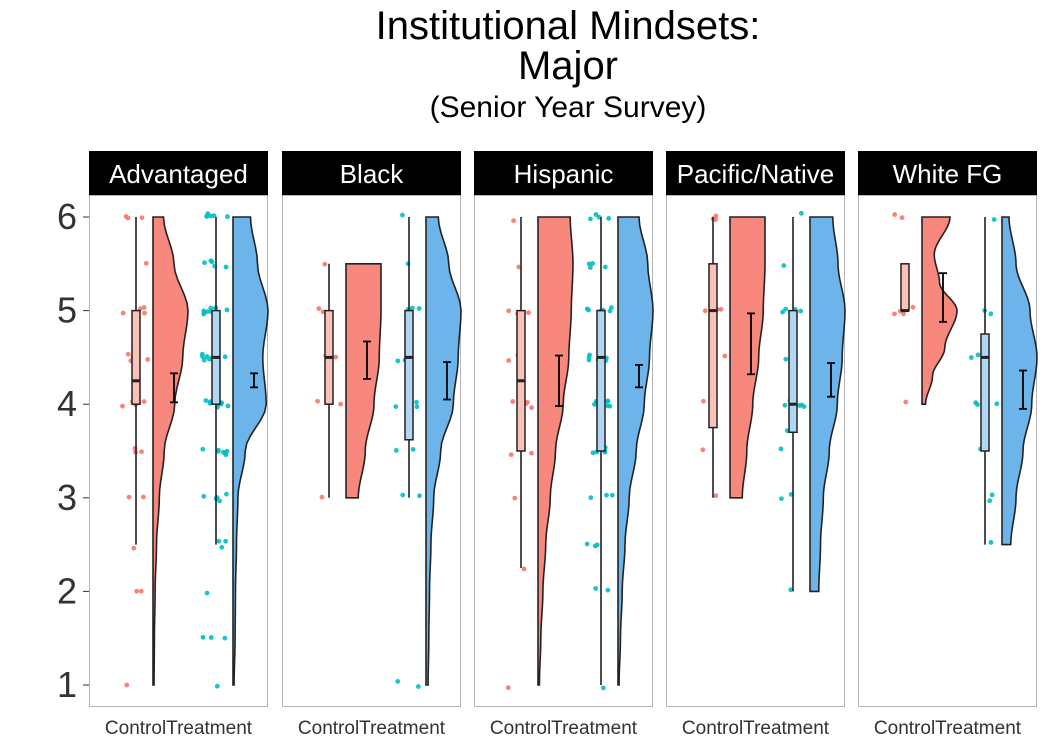 The width and height of the screenshot is (1050, 750). What do you see at coordinates (67, 497) in the screenshot?
I see `y-tick-label: 3` at bounding box center [67, 497].